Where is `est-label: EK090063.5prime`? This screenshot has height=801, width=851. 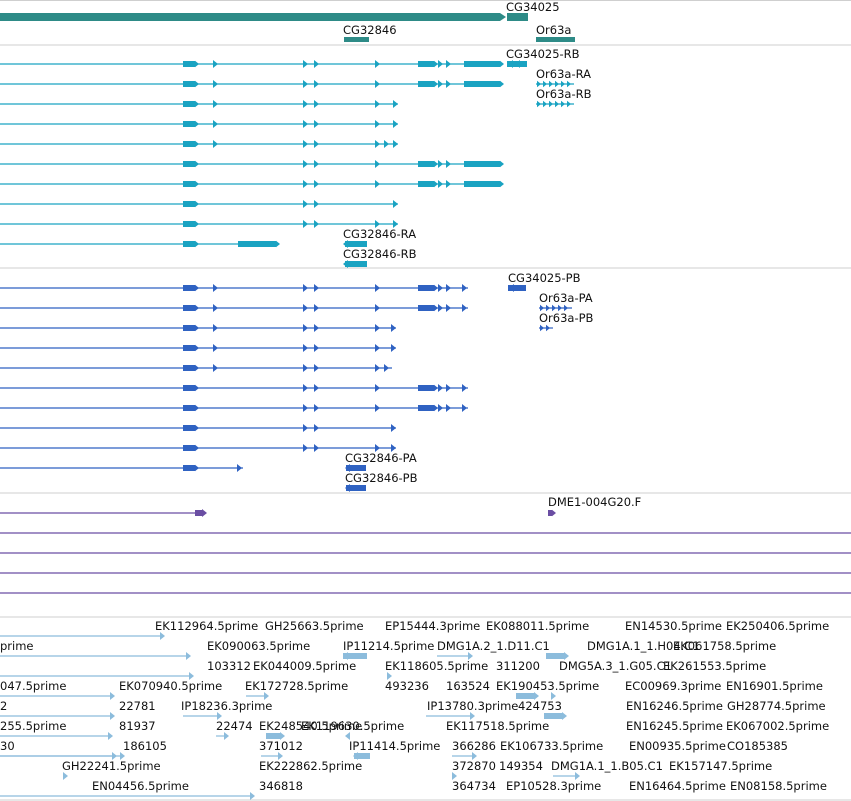
est-label: EK090063.5prime is located at coordinates (258, 646).